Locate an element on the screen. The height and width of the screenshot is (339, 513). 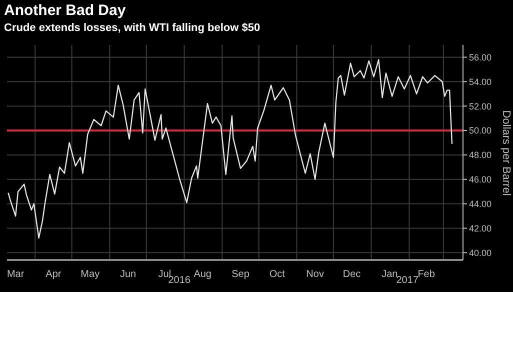
y-tick-label: 44.00 is located at coordinates (480, 204).